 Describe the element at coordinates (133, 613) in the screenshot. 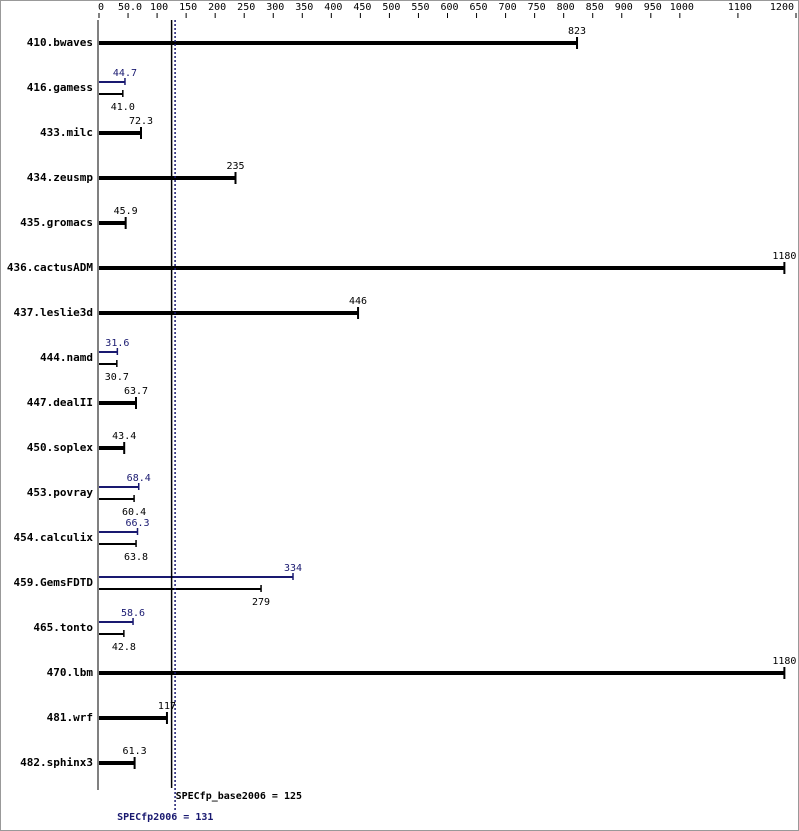

I see `peak-value-label: 58.6` at that location.